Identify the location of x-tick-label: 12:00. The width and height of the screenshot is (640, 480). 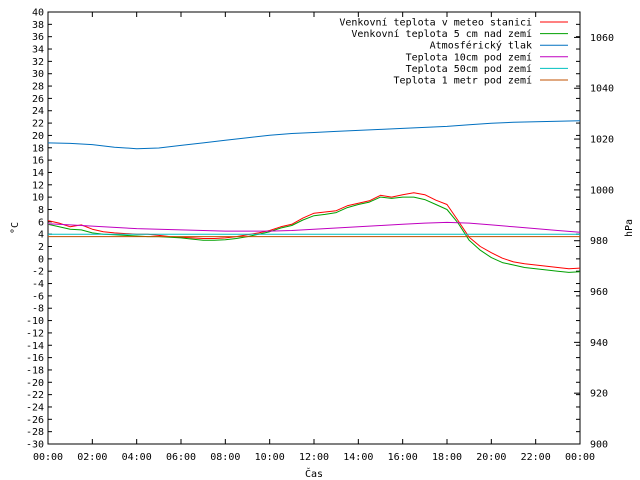
(314, 457).